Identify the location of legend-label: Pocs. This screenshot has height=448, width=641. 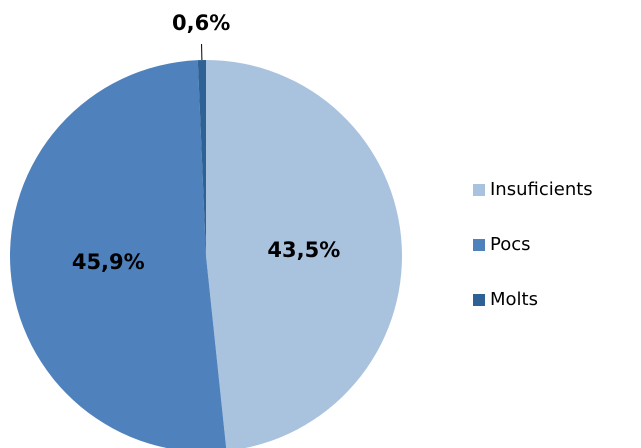
(510, 244).